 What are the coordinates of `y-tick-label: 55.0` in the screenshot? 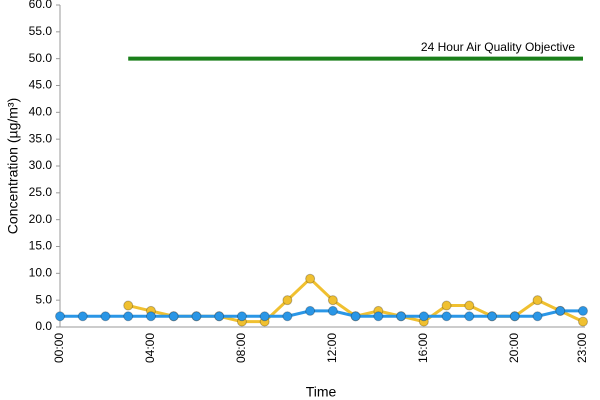 It's located at (41, 31).